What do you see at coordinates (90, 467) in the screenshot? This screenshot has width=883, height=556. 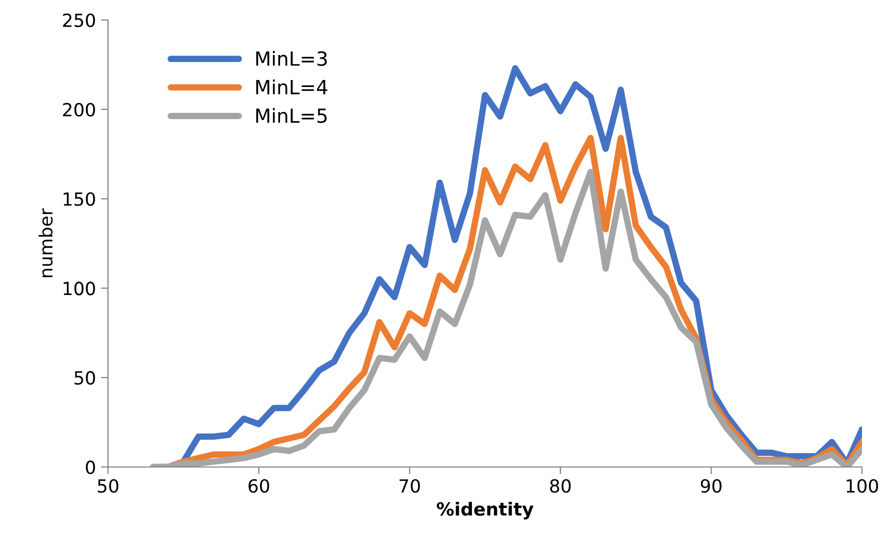 I see `y-tick-label: 0` at bounding box center [90, 467].